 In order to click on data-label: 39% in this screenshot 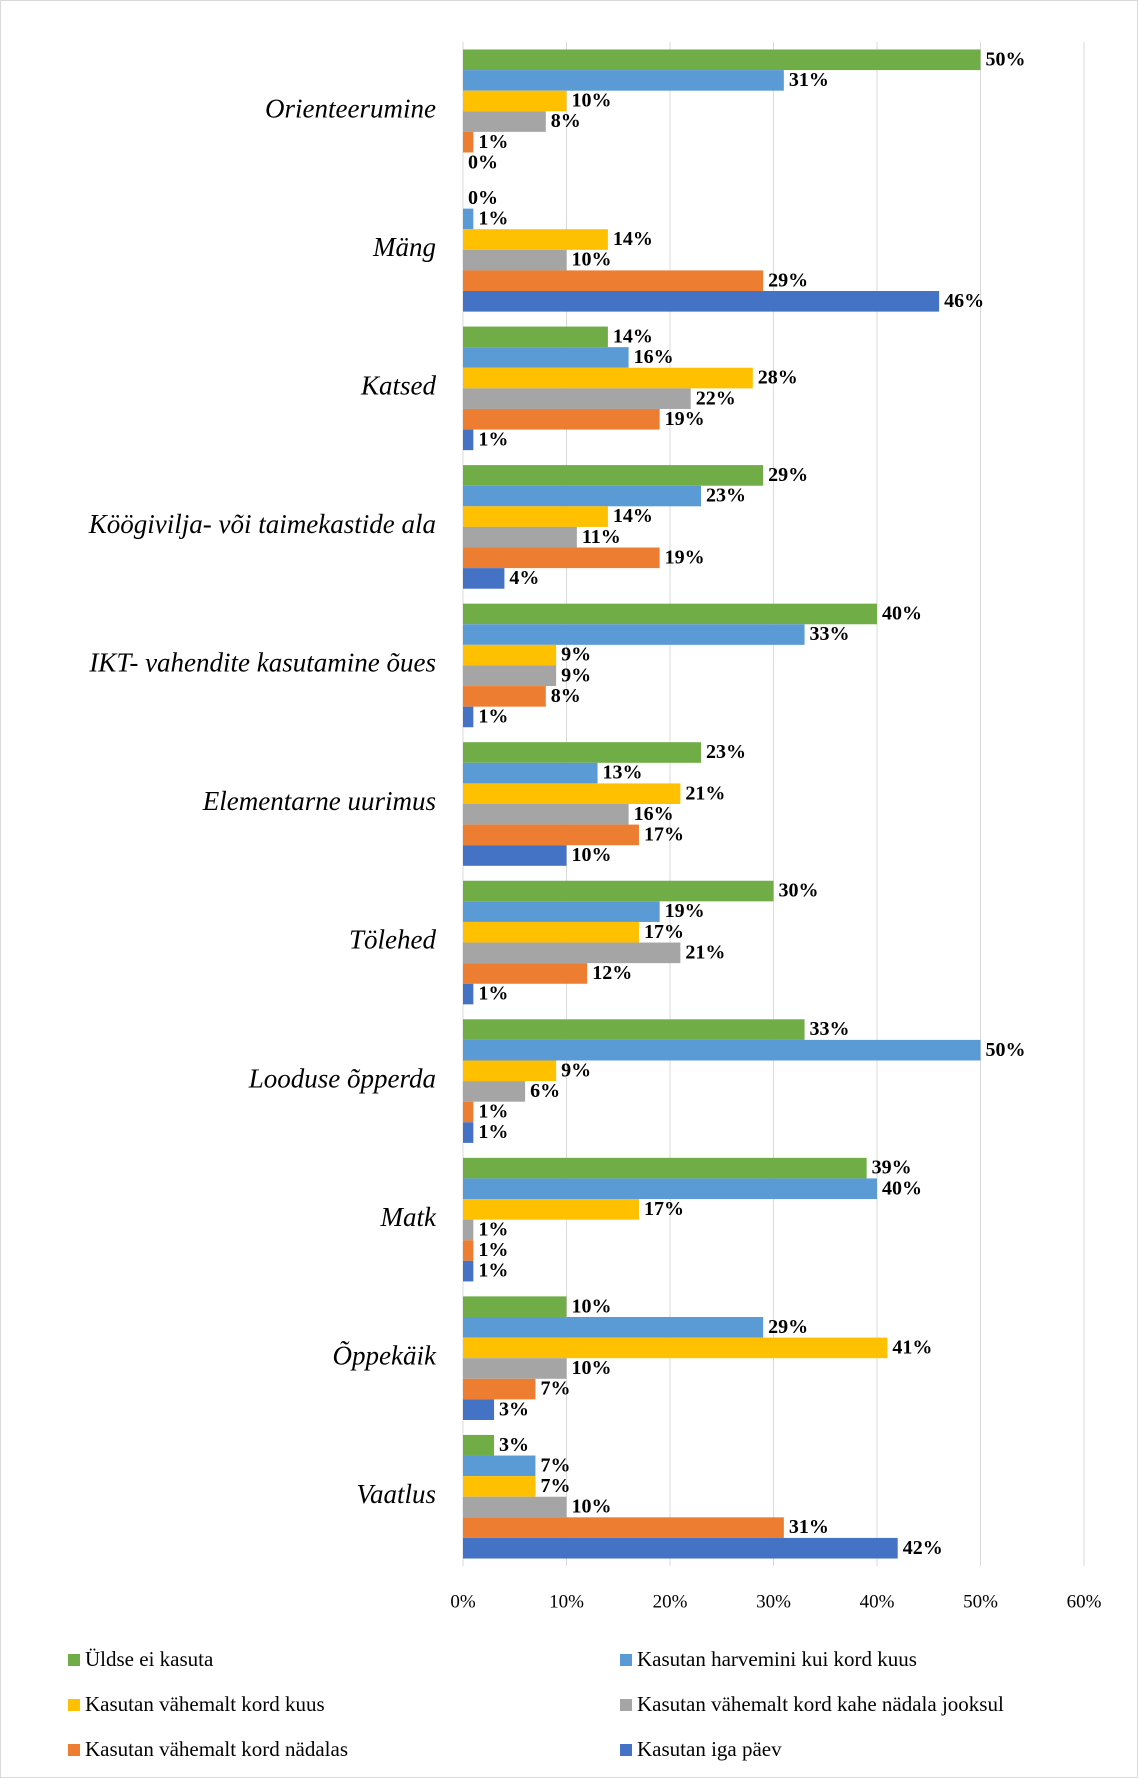, I will do `click(892, 1168)`.